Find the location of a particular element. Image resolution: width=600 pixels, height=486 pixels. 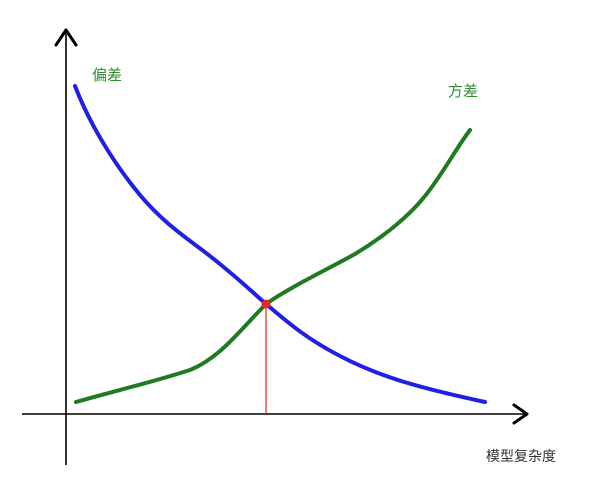

intersection-point is located at coordinates (266, 304).